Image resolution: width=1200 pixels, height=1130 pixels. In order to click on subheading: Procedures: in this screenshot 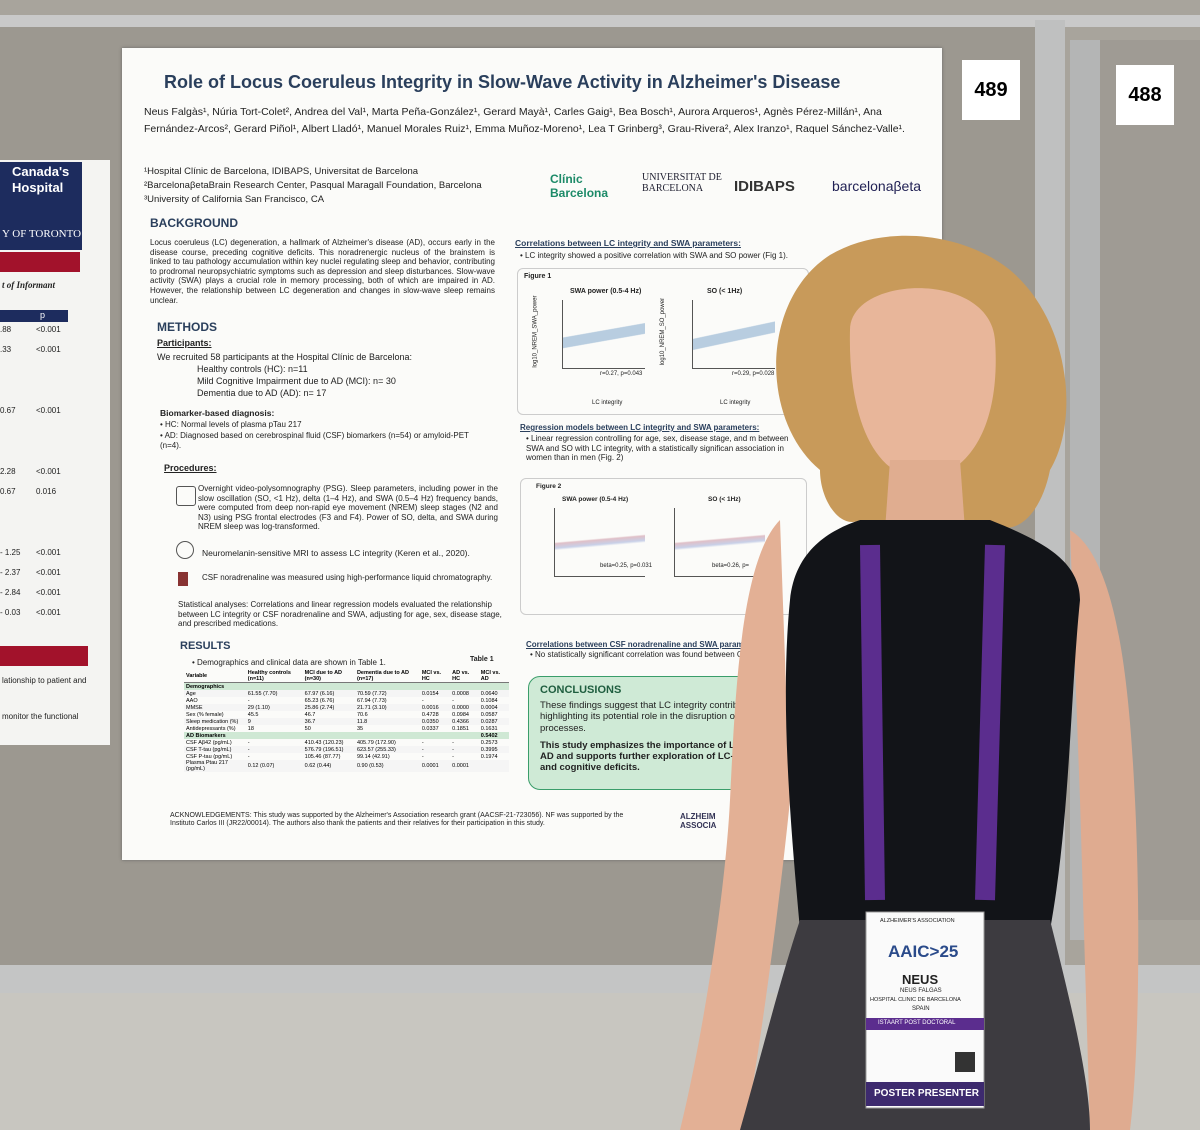, I will do `click(190, 468)`.